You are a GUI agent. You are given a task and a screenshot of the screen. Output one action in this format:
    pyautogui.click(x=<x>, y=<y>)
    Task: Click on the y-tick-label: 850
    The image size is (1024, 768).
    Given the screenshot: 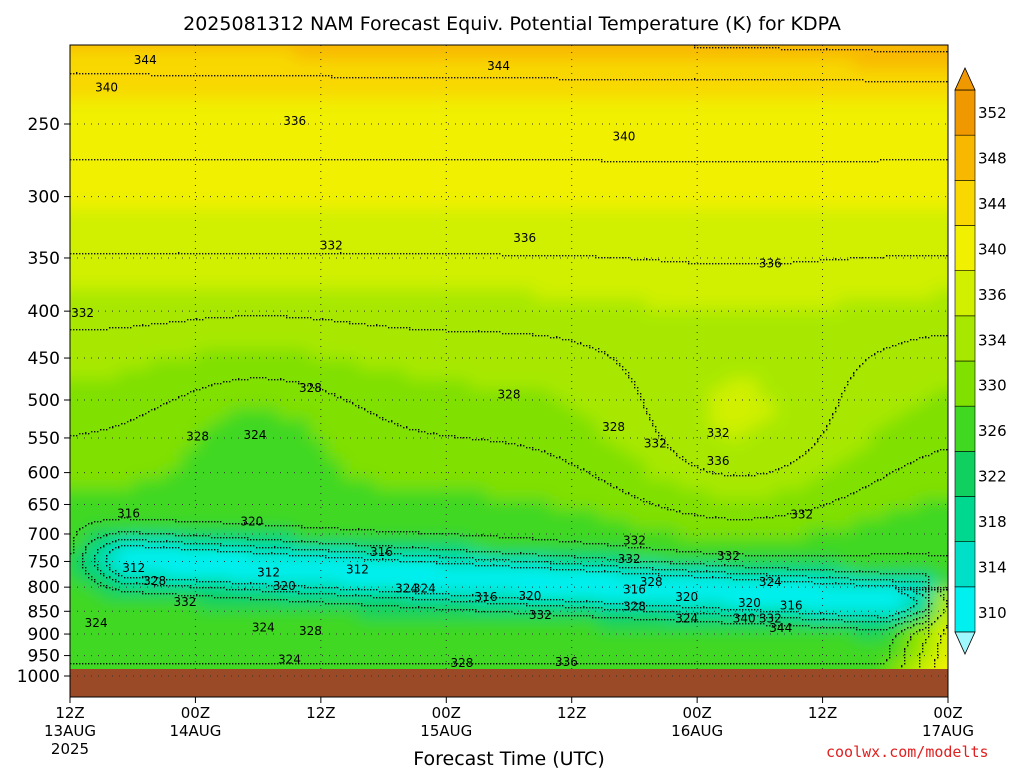 What is the action you would take?
    pyautogui.click(x=44, y=612)
    